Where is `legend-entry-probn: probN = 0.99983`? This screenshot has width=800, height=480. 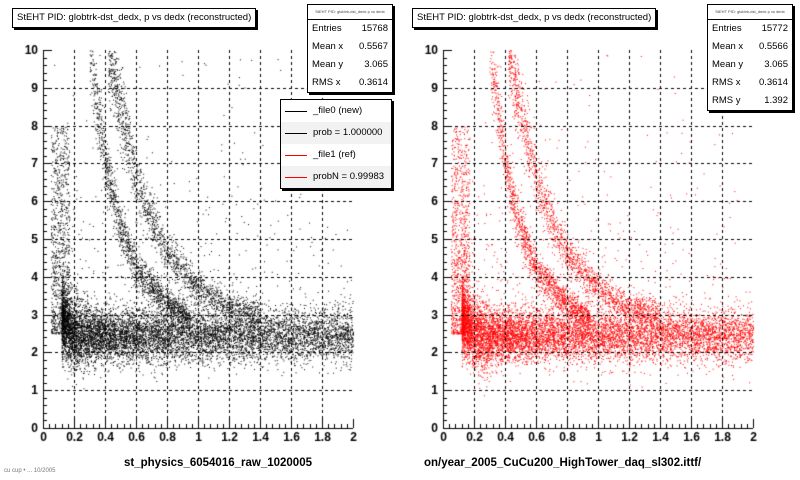
legend-entry-probn: probN = 0.99983 is located at coordinates (336, 177).